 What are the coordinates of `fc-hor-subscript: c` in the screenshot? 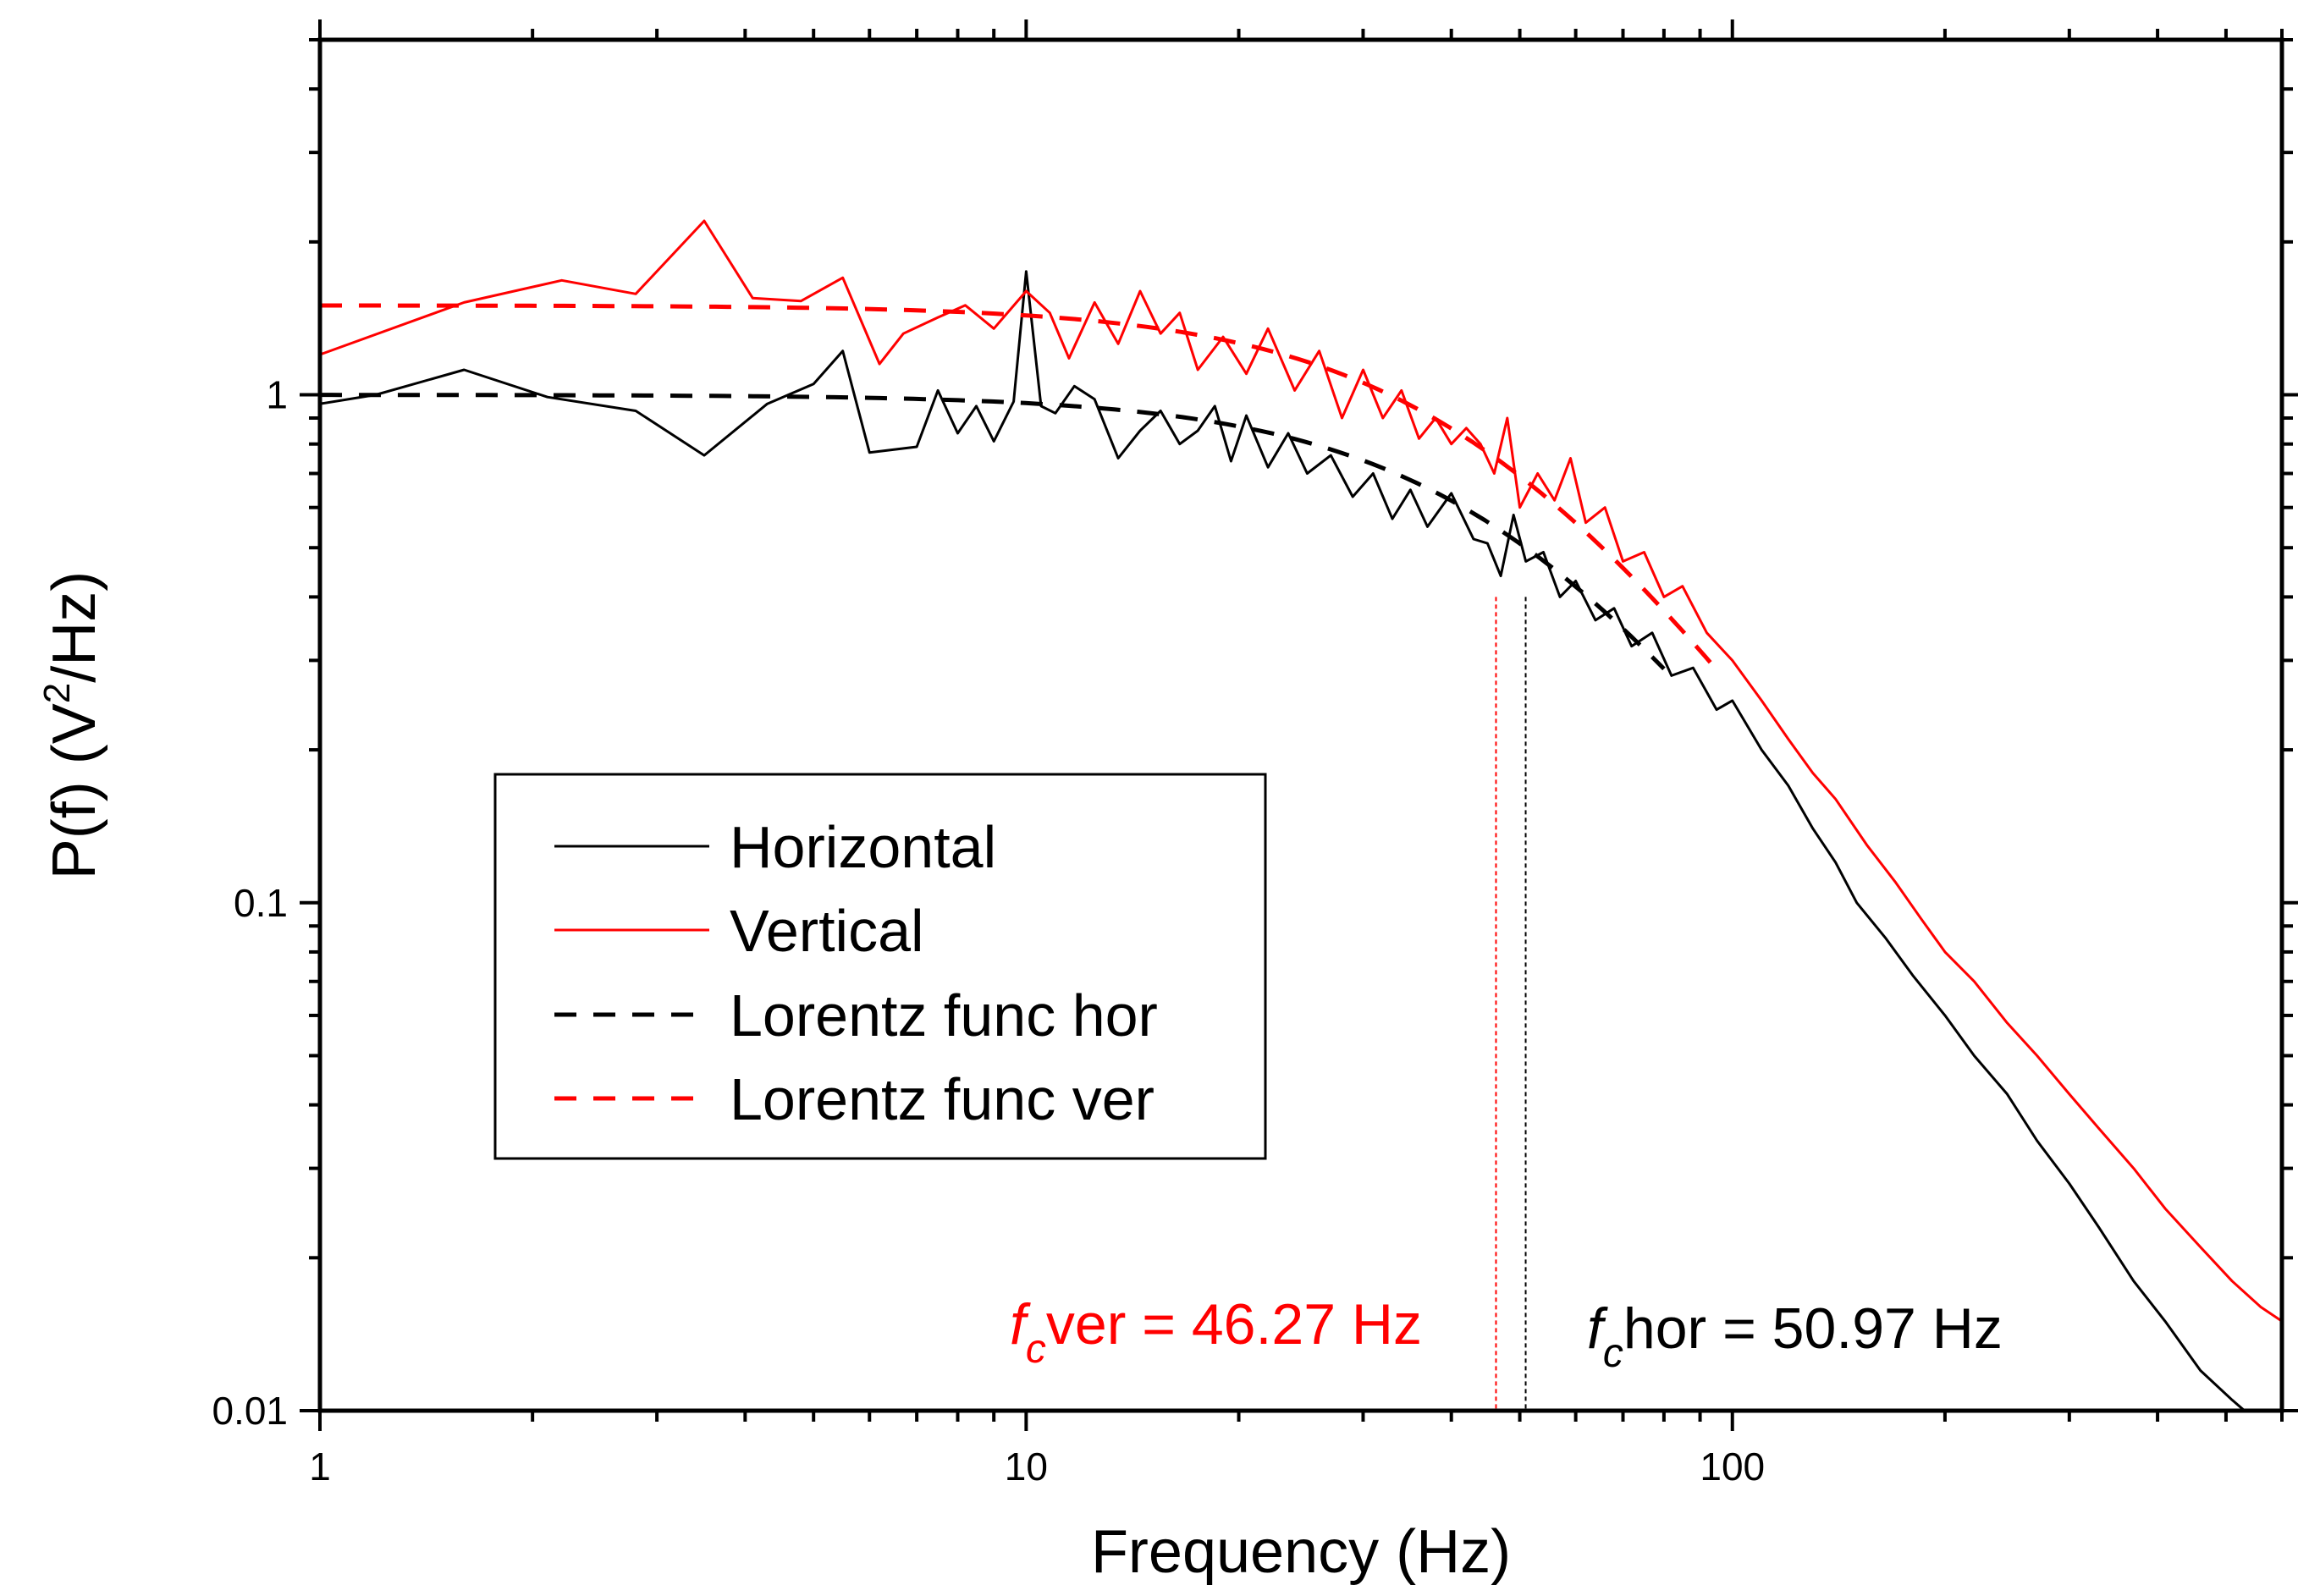 It's located at (1613, 1353).